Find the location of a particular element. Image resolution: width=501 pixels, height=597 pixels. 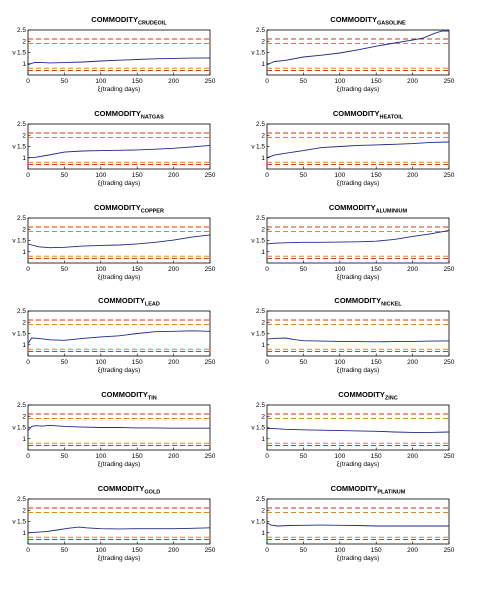

subplot-title: COMMODITYCRUDEOIL is located at coordinates (129, 21).